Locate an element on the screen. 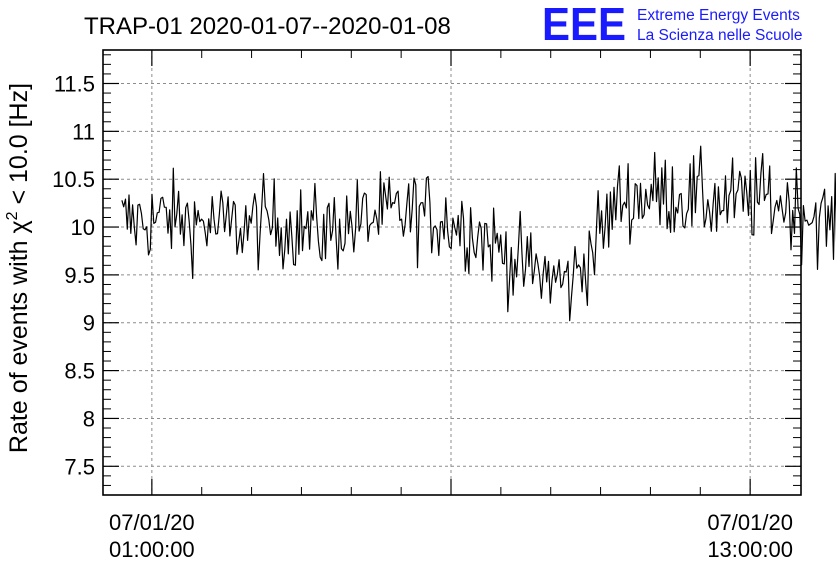 This screenshot has width=836, height=572. y-tick-label: 9.5 is located at coordinates (79, 275).